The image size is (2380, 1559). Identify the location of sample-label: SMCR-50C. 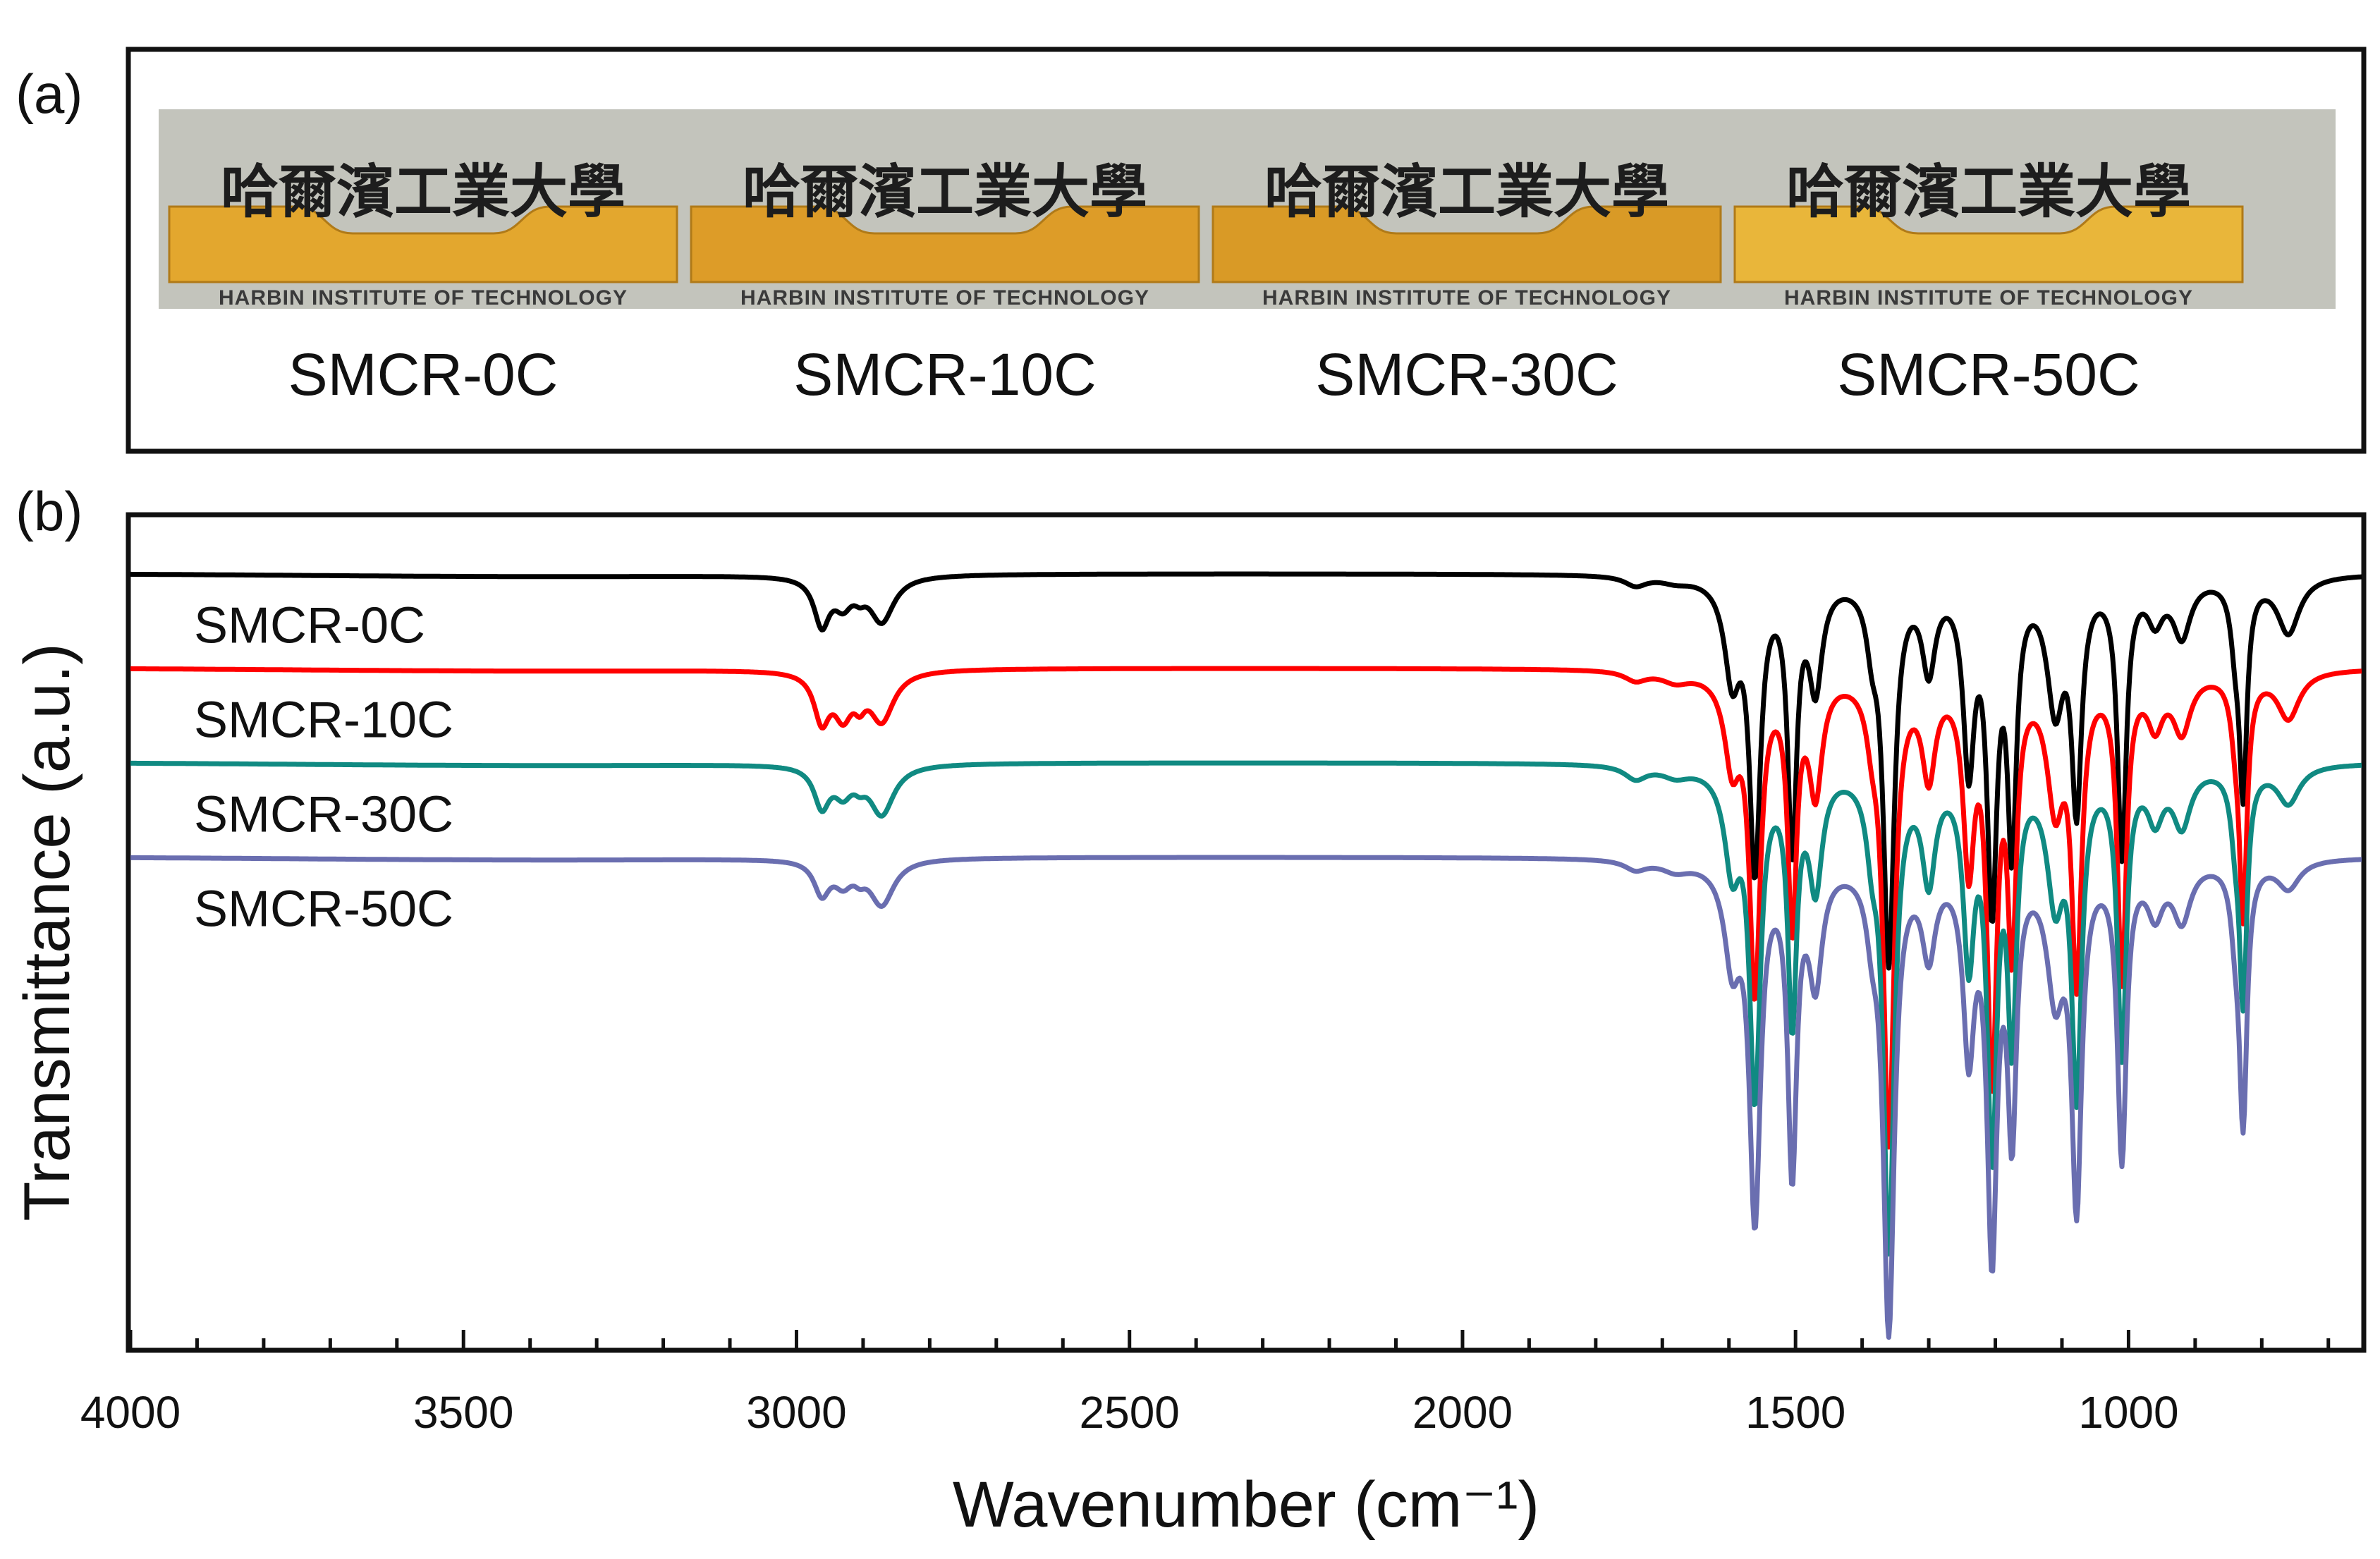
(1988, 374).